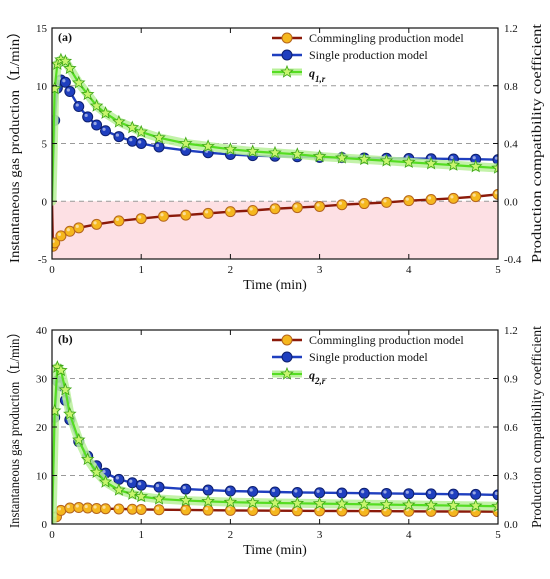 The image size is (550, 579). I want to click on legend-label: q1,r, so click(317, 75).